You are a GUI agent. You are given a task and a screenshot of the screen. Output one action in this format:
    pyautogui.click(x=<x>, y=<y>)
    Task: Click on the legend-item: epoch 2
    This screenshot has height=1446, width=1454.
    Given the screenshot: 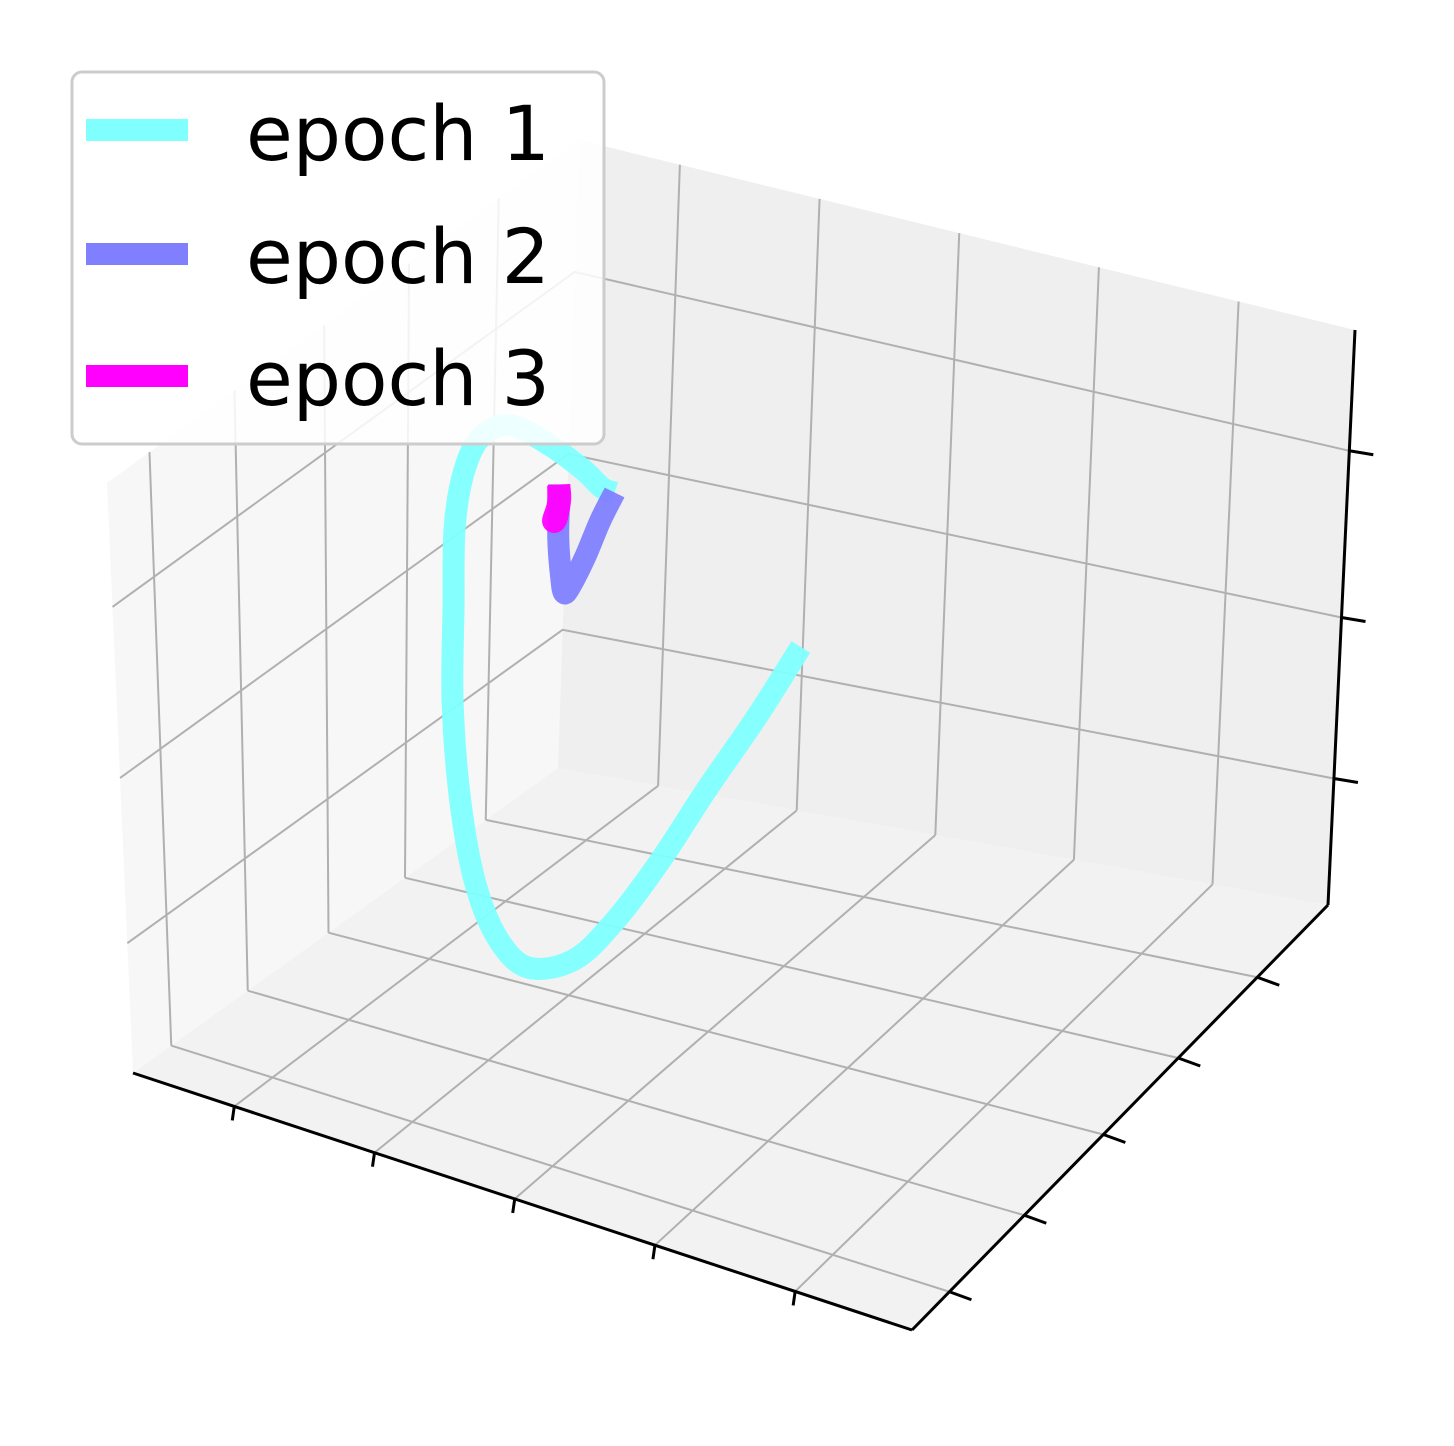 What is the action you would take?
    pyautogui.click(x=318, y=256)
    